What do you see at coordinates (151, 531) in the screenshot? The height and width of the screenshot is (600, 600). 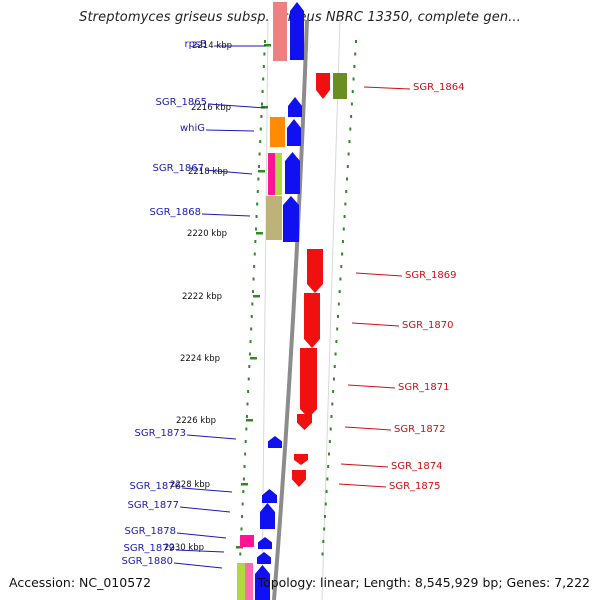 I see `forward-gene-label: SGR_1878` at bounding box center [151, 531].